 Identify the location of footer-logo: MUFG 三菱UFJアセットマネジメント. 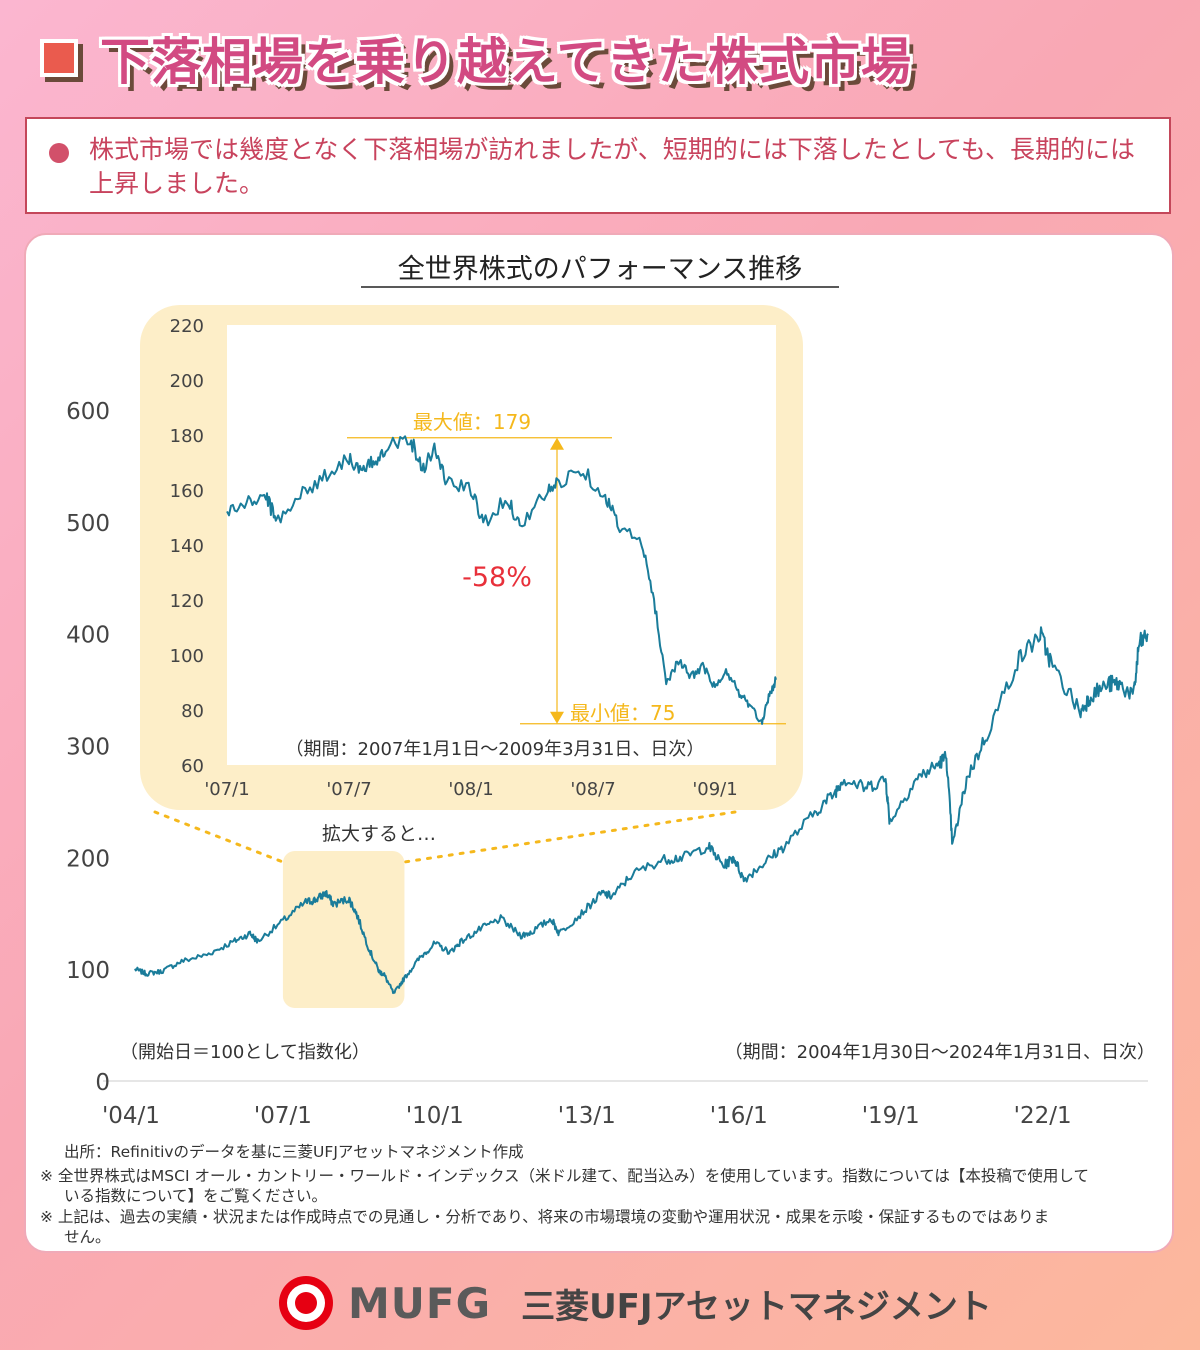
(635, 1303).